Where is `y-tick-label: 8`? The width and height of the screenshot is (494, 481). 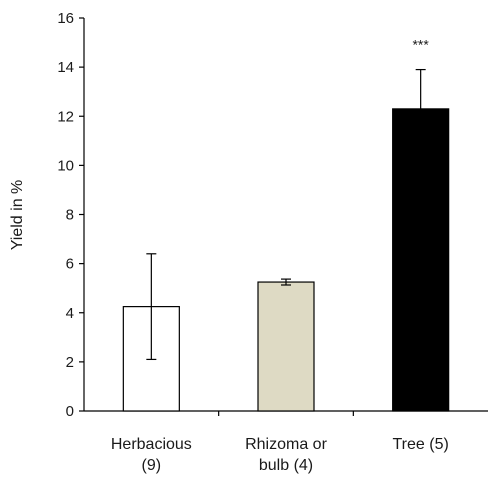
y-tick-label: 8 is located at coordinates (70, 215).